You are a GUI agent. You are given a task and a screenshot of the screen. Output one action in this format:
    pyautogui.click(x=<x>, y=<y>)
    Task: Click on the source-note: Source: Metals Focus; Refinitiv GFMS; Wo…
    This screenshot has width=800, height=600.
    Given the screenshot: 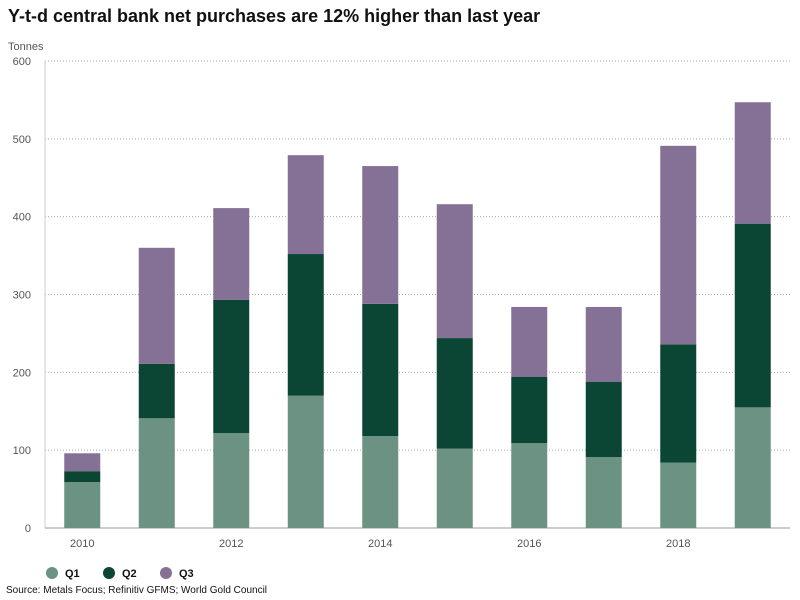 What is the action you would take?
    pyautogui.click(x=137, y=590)
    